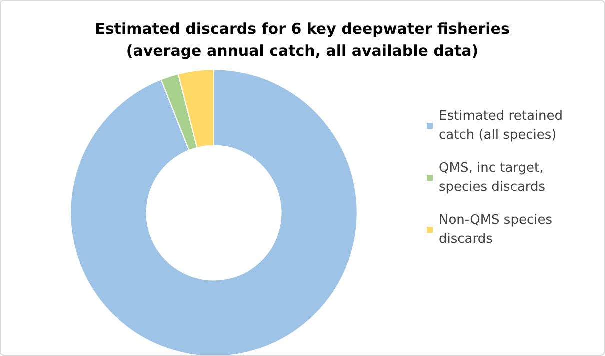 This screenshot has height=356, width=605. What do you see at coordinates (498, 230) in the screenshot?
I see `legend-label: Non-QMS species discards` at bounding box center [498, 230].